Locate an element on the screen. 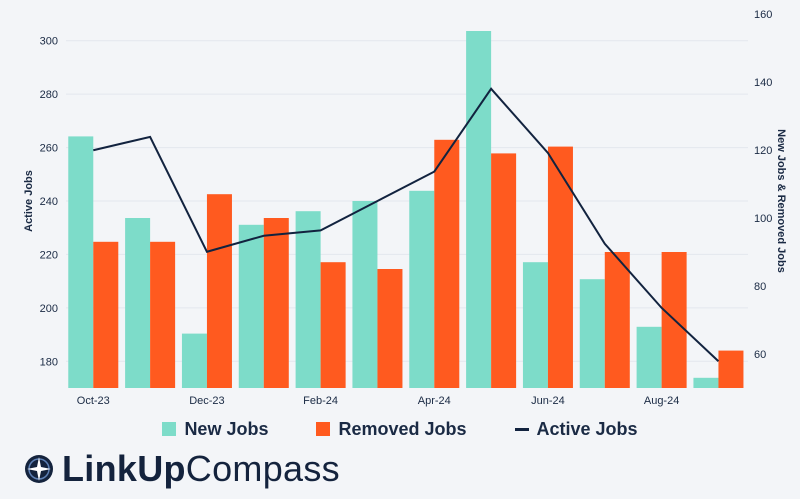 This screenshot has width=800, height=499. brand-logo: LinkUpCompass is located at coordinates (201, 469).